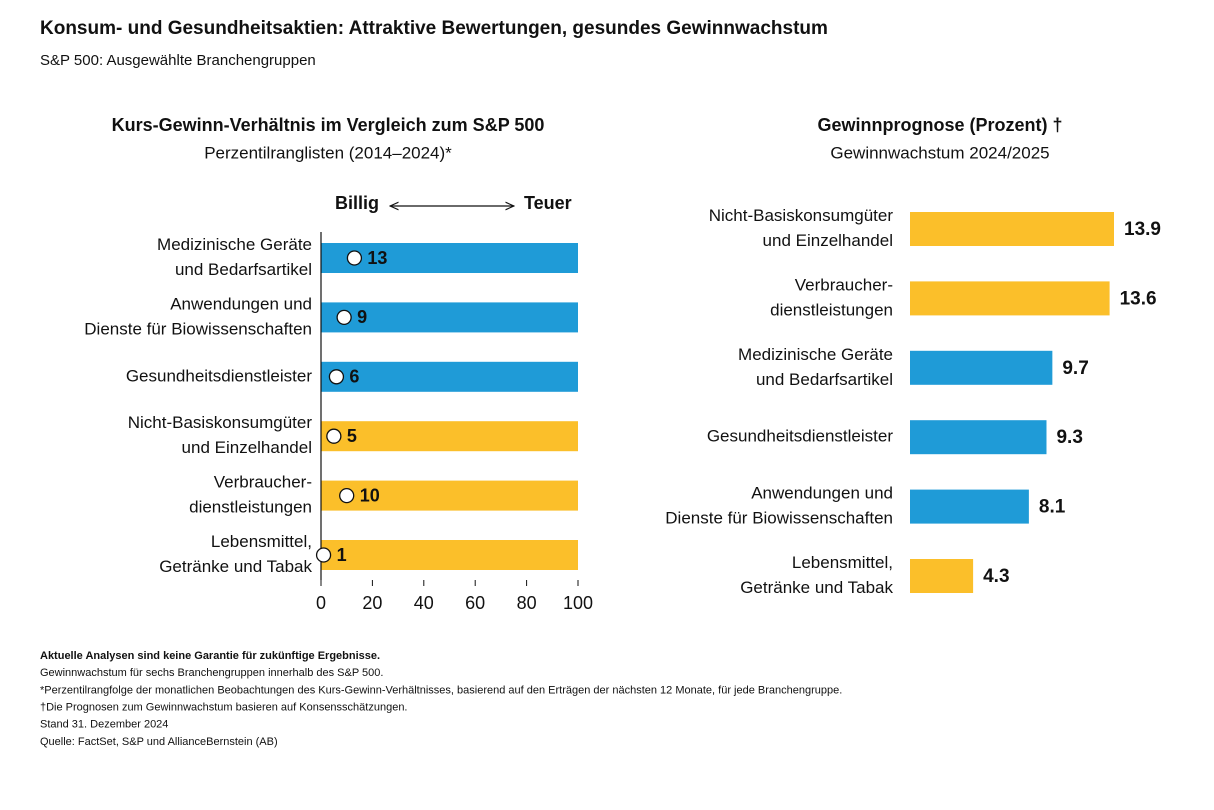 The height and width of the screenshot is (810, 1214). Describe the element at coordinates (321, 603) in the screenshot. I see `x-tick-label: 0` at that location.